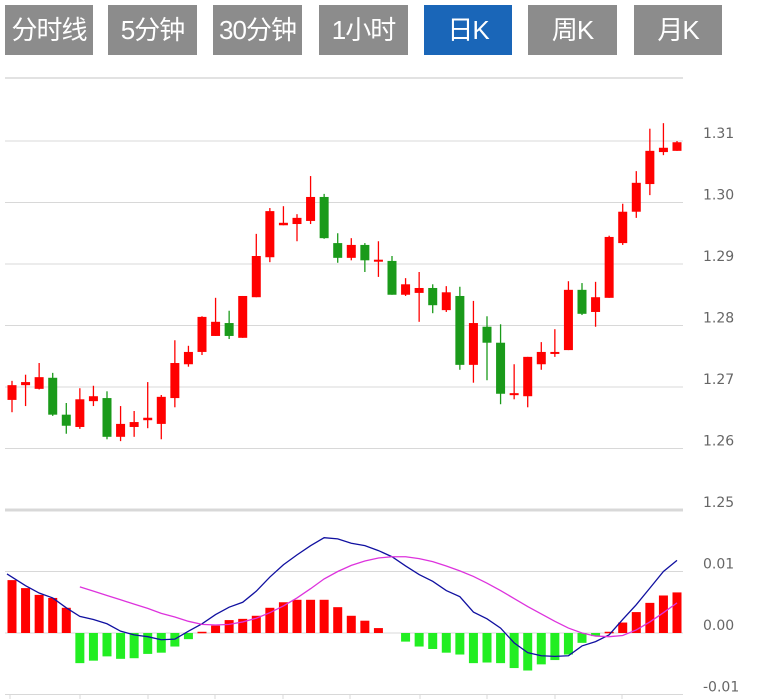 The image size is (760, 699). Describe the element at coordinates (152, 30) in the screenshot. I see `tab-5min: 5分钟` at that location.